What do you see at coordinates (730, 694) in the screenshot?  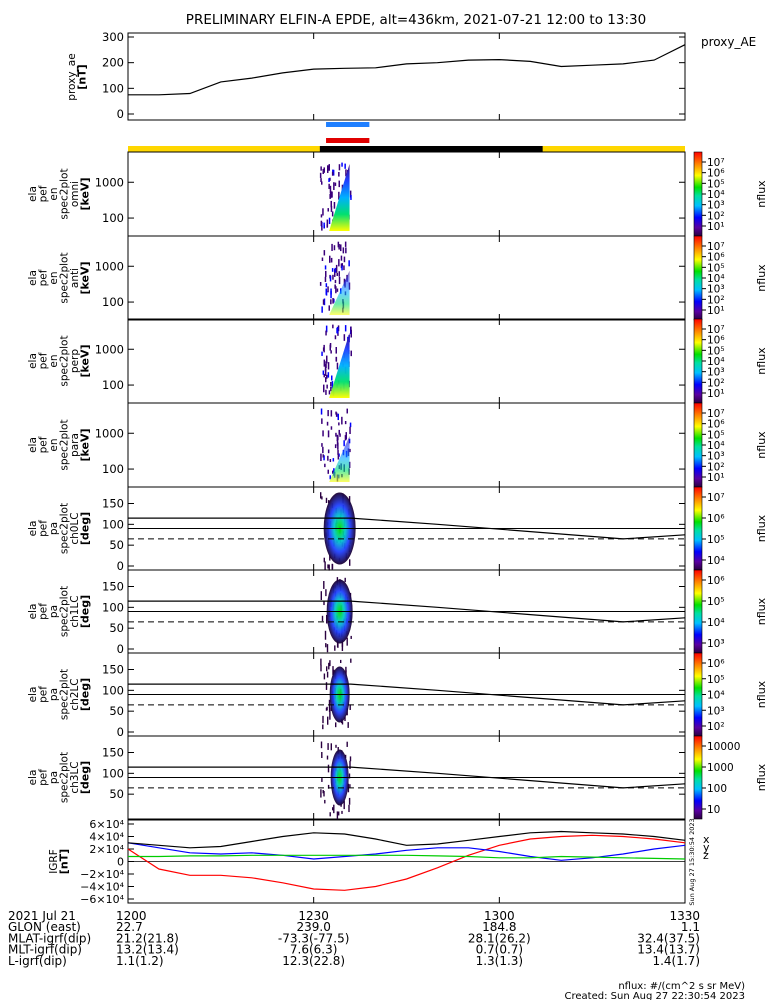 I see `colorbar-pa-ch2: 10⁶ 10⁵ 10⁴ 10³ 10² nflux` at bounding box center [730, 694].